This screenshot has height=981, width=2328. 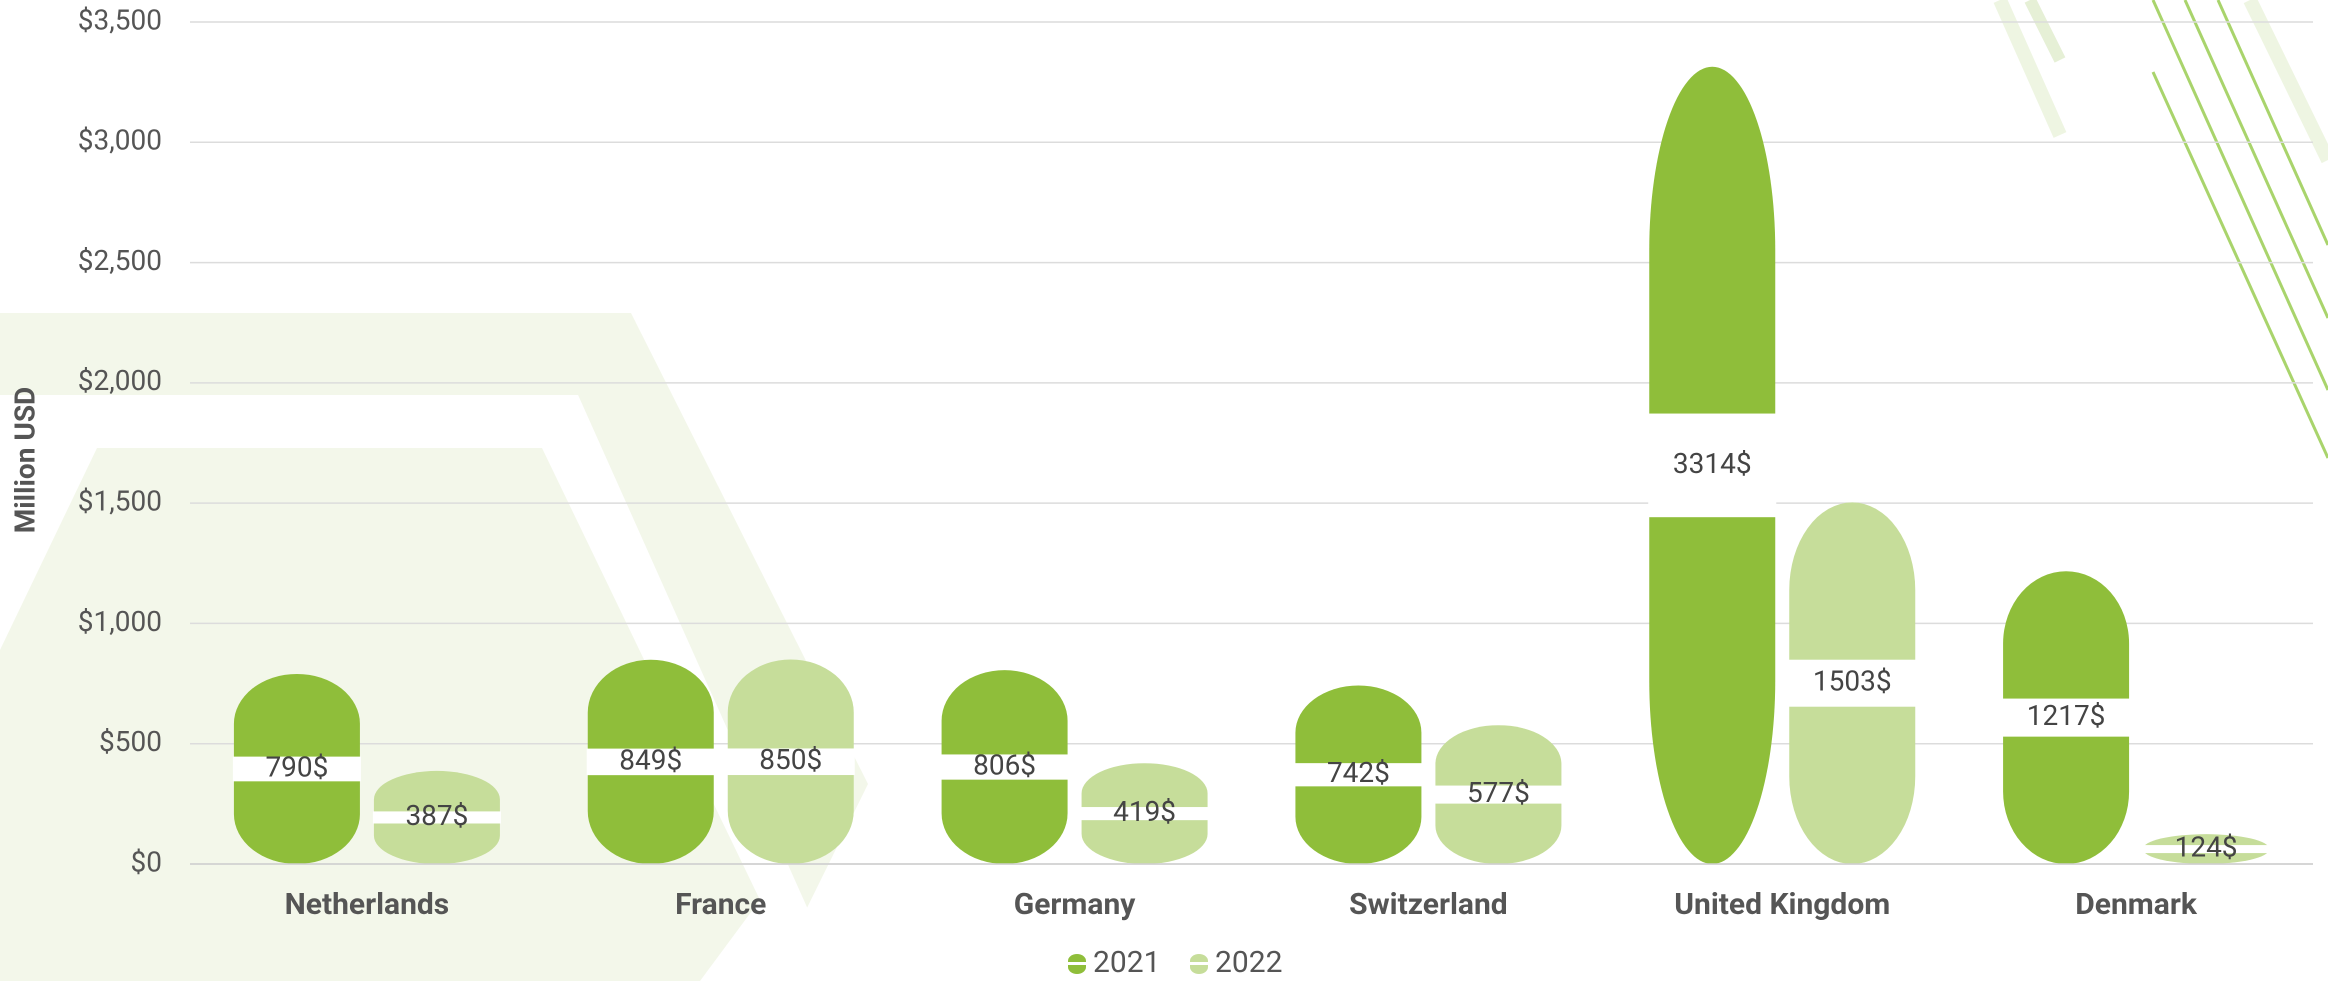 I want to click on value-label: 742$, so click(x=1358, y=772).